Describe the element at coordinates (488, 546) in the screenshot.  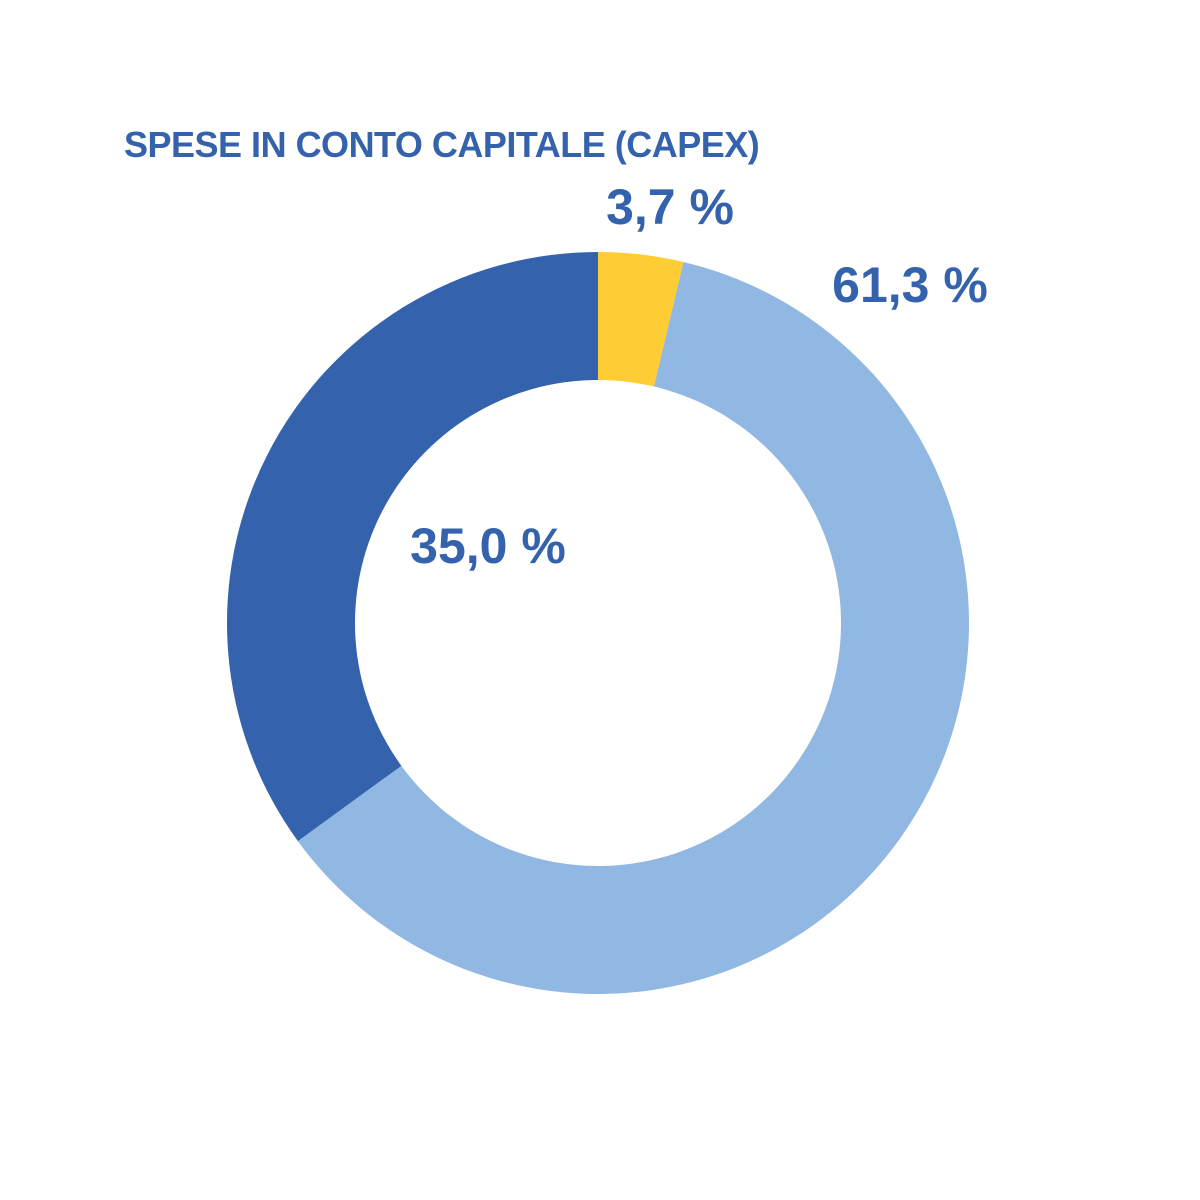
I see `slice-label-3: 35,0 %` at that location.